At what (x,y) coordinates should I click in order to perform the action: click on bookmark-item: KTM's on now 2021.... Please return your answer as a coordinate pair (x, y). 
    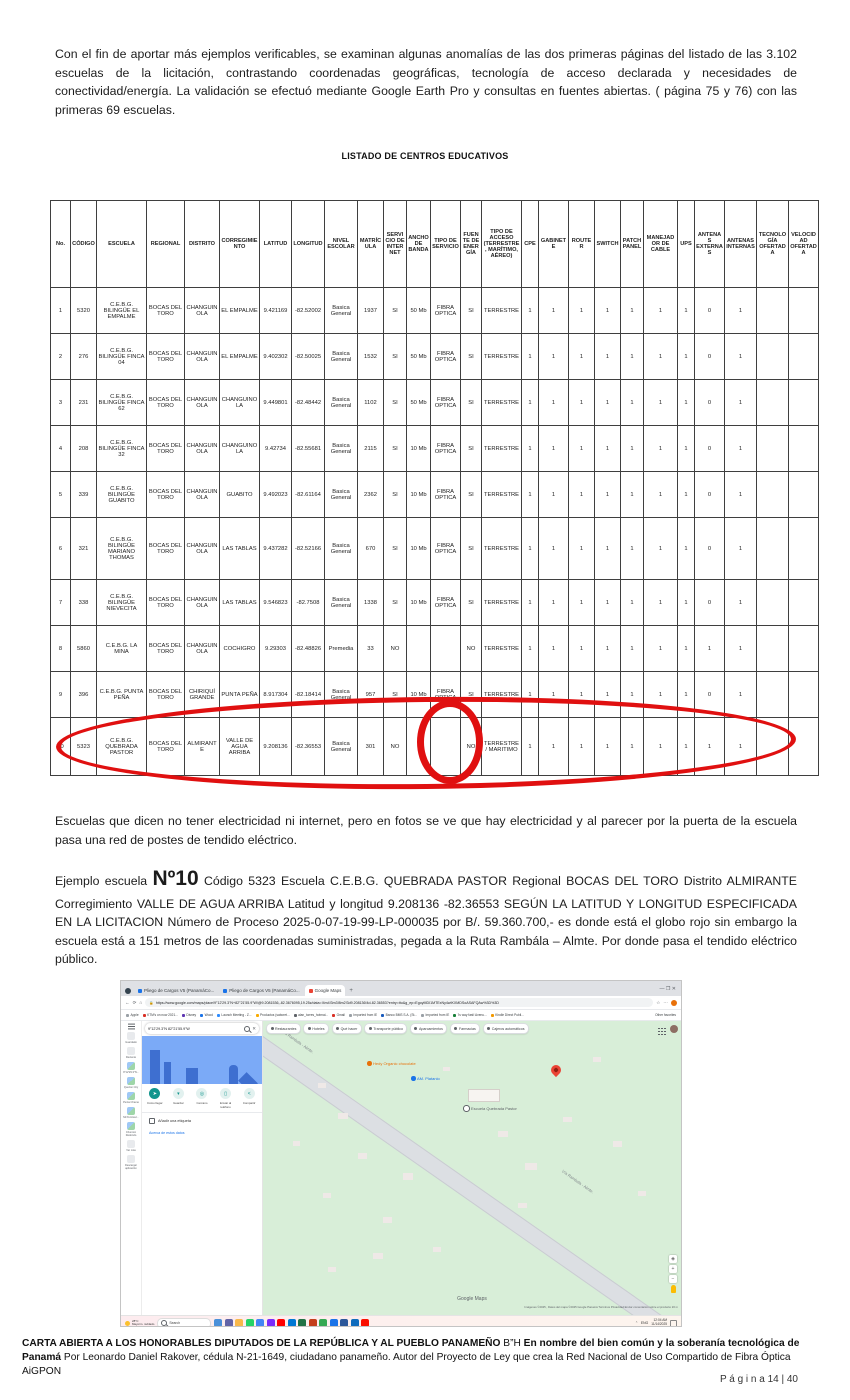
    Looking at the image, I should click on (160, 1015).